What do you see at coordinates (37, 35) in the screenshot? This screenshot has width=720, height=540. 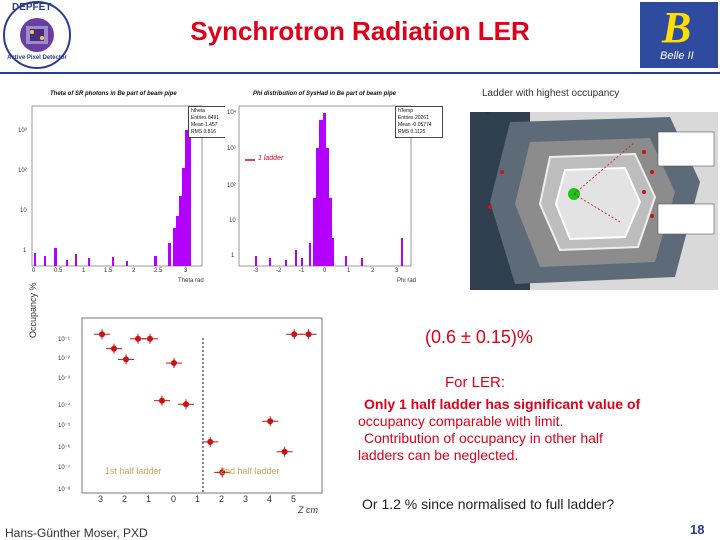 I see `depfet-logo: DEPFET Active Pixel Detector` at bounding box center [37, 35].